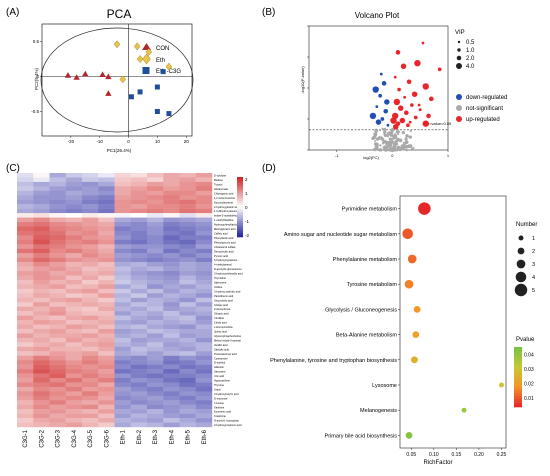  I want to click on pca-legend-label-con: CON, so click(162, 49).